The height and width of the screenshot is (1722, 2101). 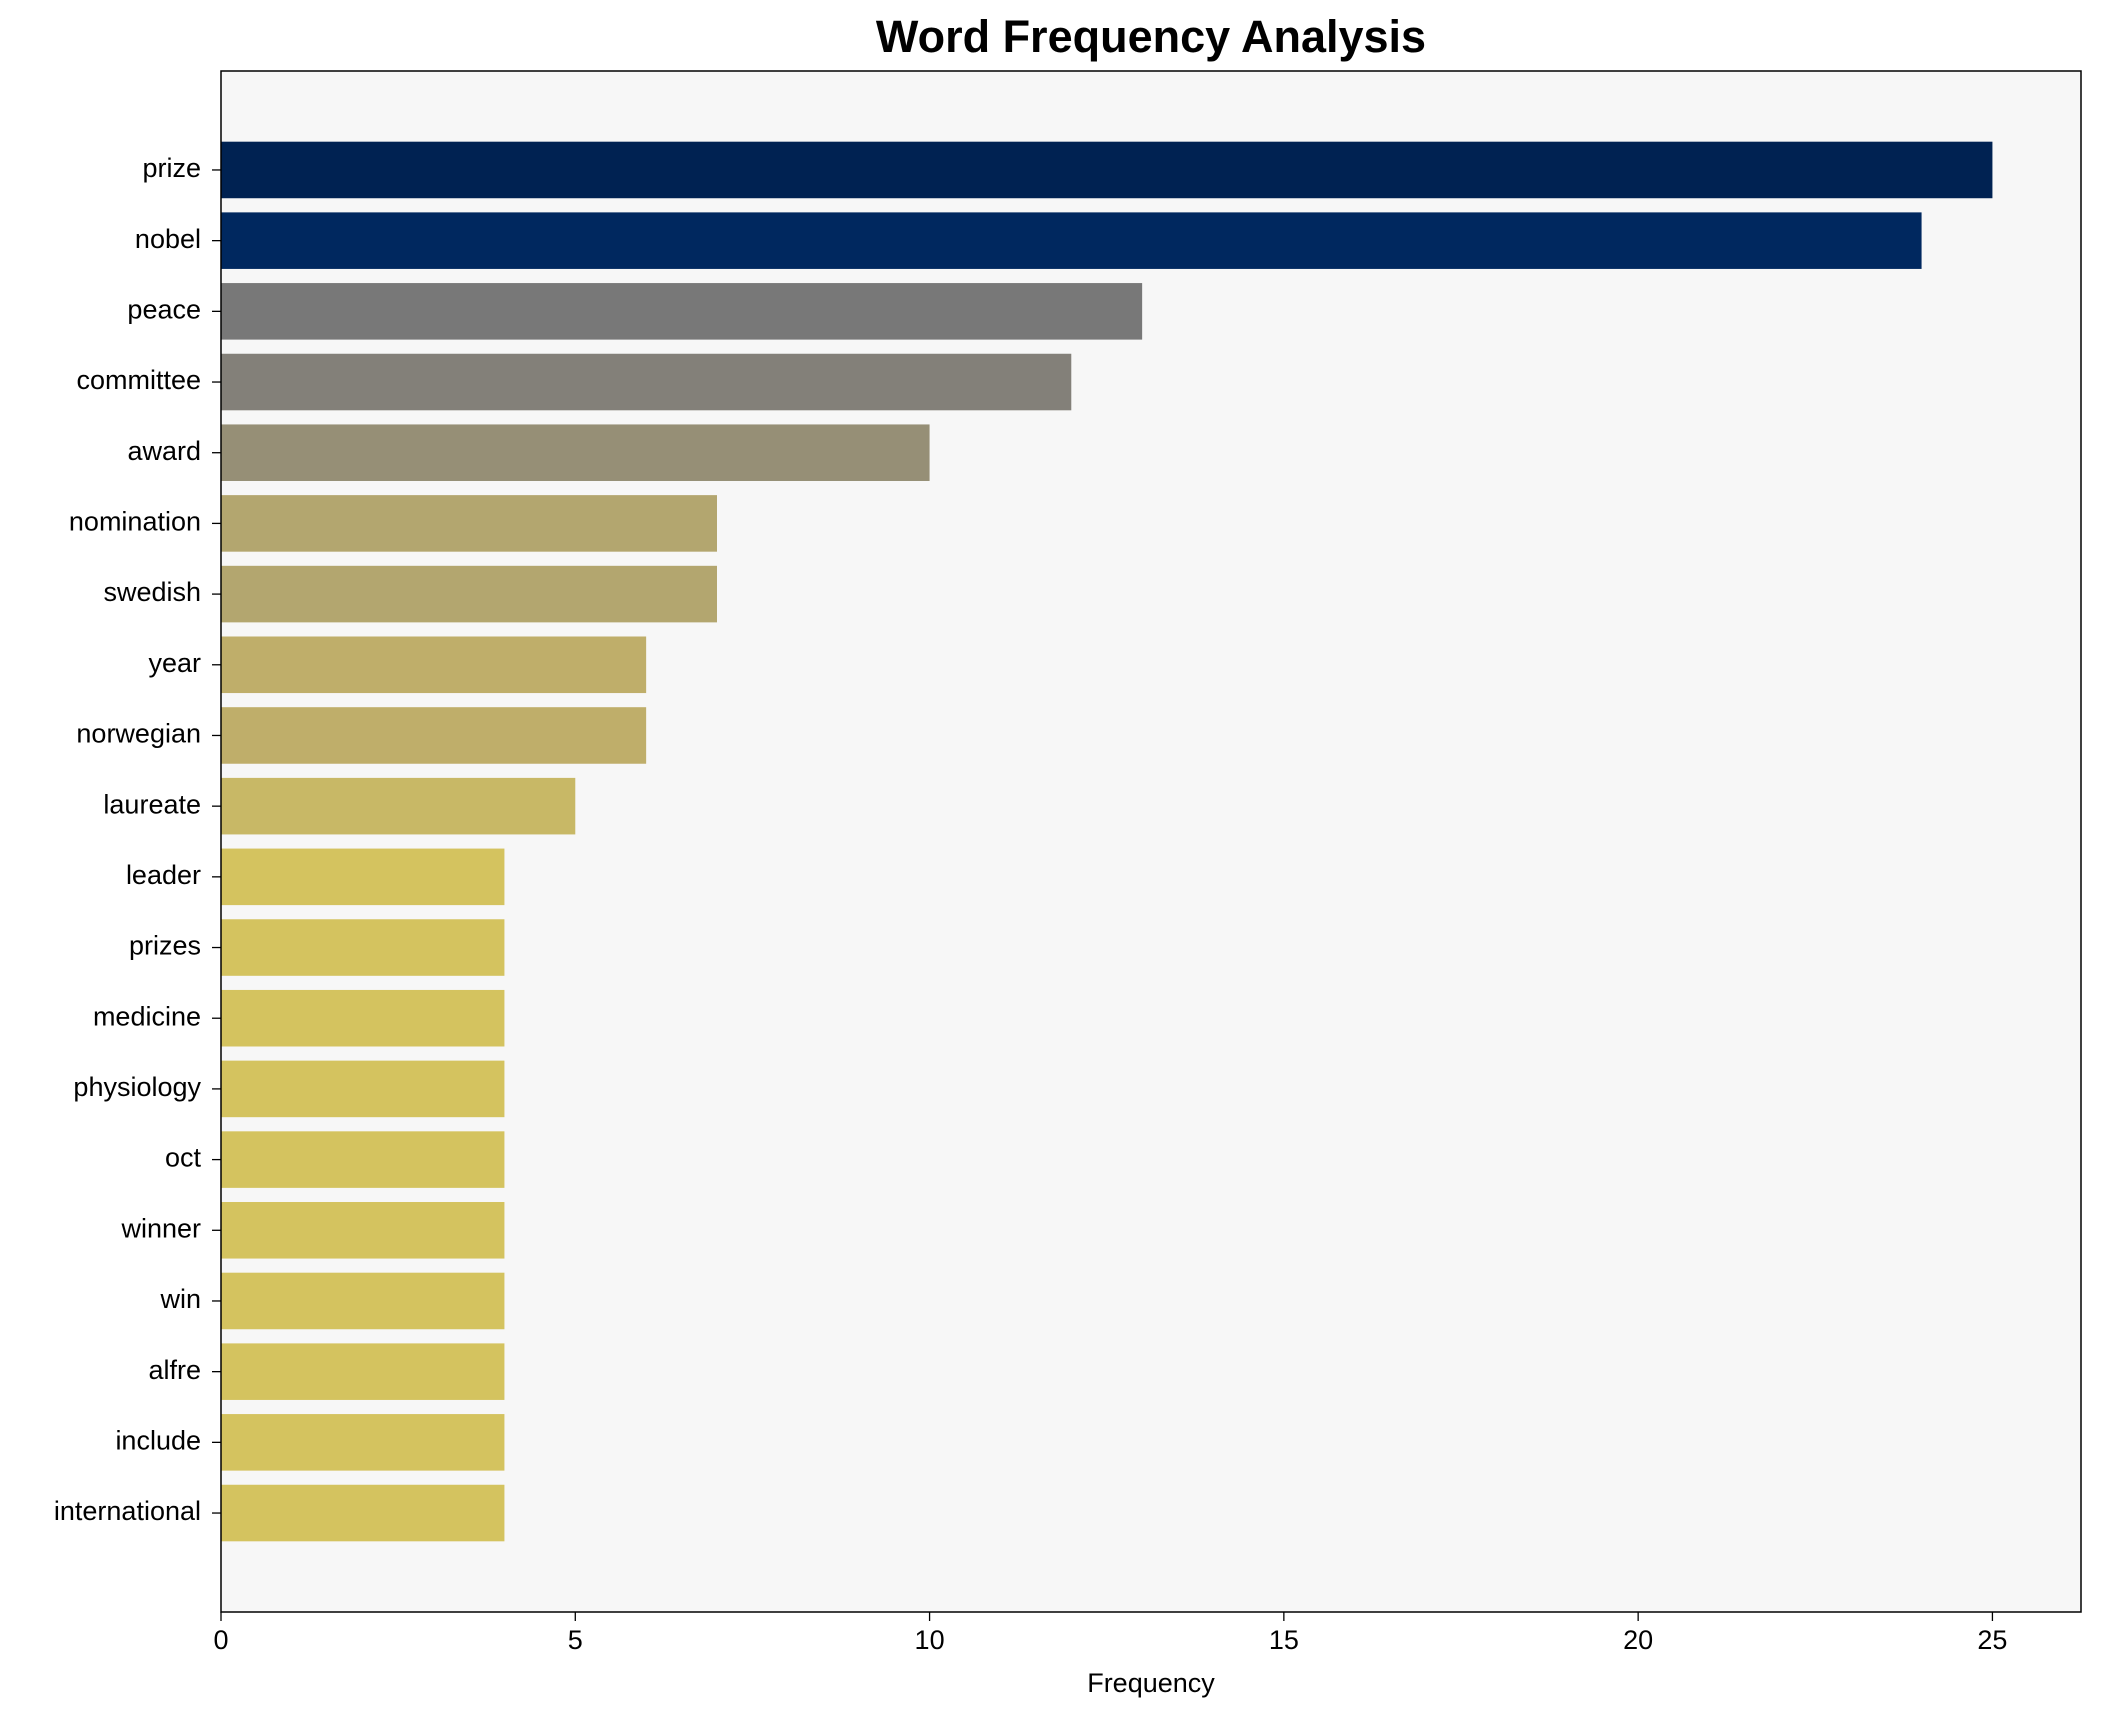 What do you see at coordinates (930, 1640) in the screenshot?
I see `x-tick-label: 10` at bounding box center [930, 1640].